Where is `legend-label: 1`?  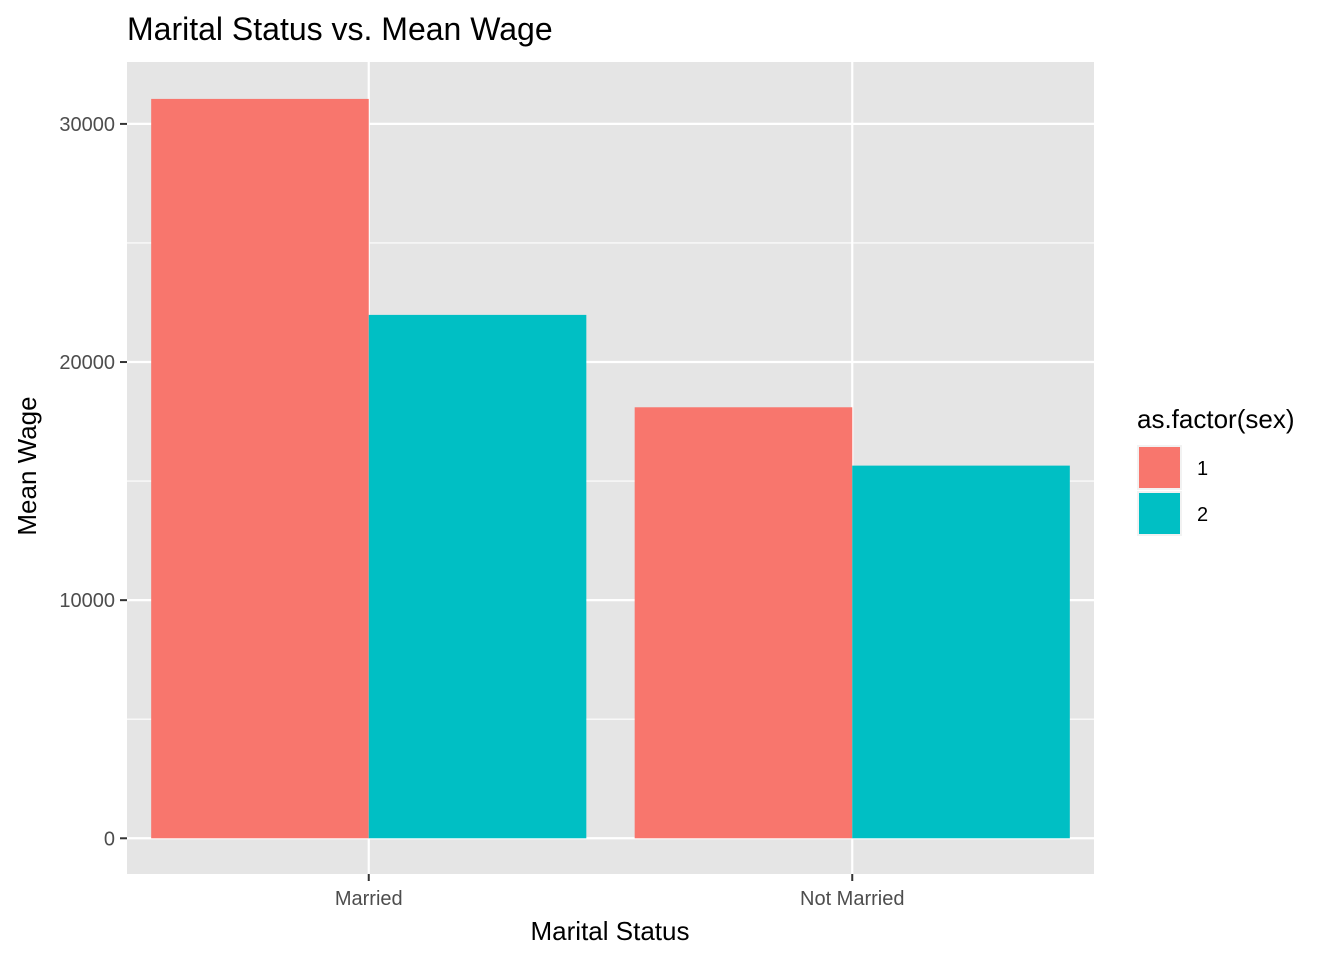
legend-label: 1 is located at coordinates (1202, 469).